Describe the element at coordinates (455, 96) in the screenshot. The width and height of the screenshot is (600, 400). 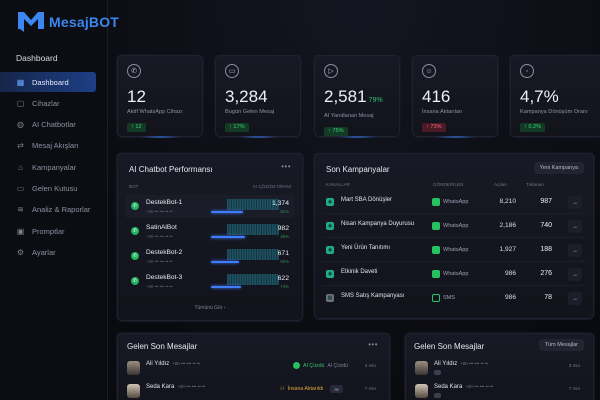
I see `stat-card-handoffs: ☺ 416 İnsana Aktarılan ↑ 73%` at that location.